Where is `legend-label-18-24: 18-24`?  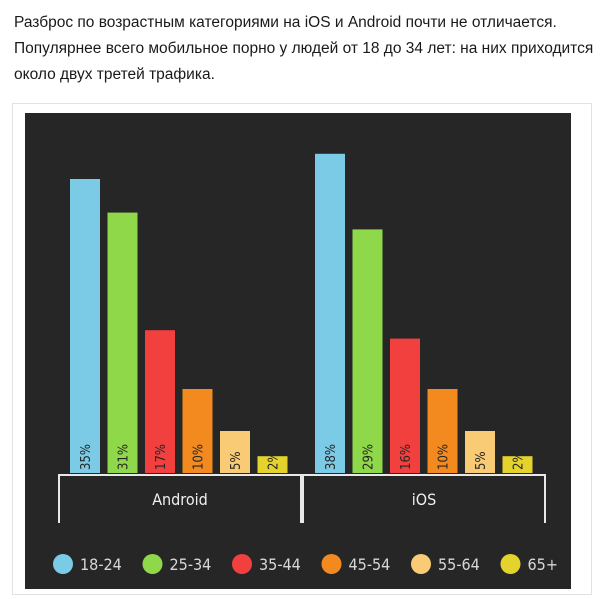 legend-label-18-24: 18-24 is located at coordinates (101, 564).